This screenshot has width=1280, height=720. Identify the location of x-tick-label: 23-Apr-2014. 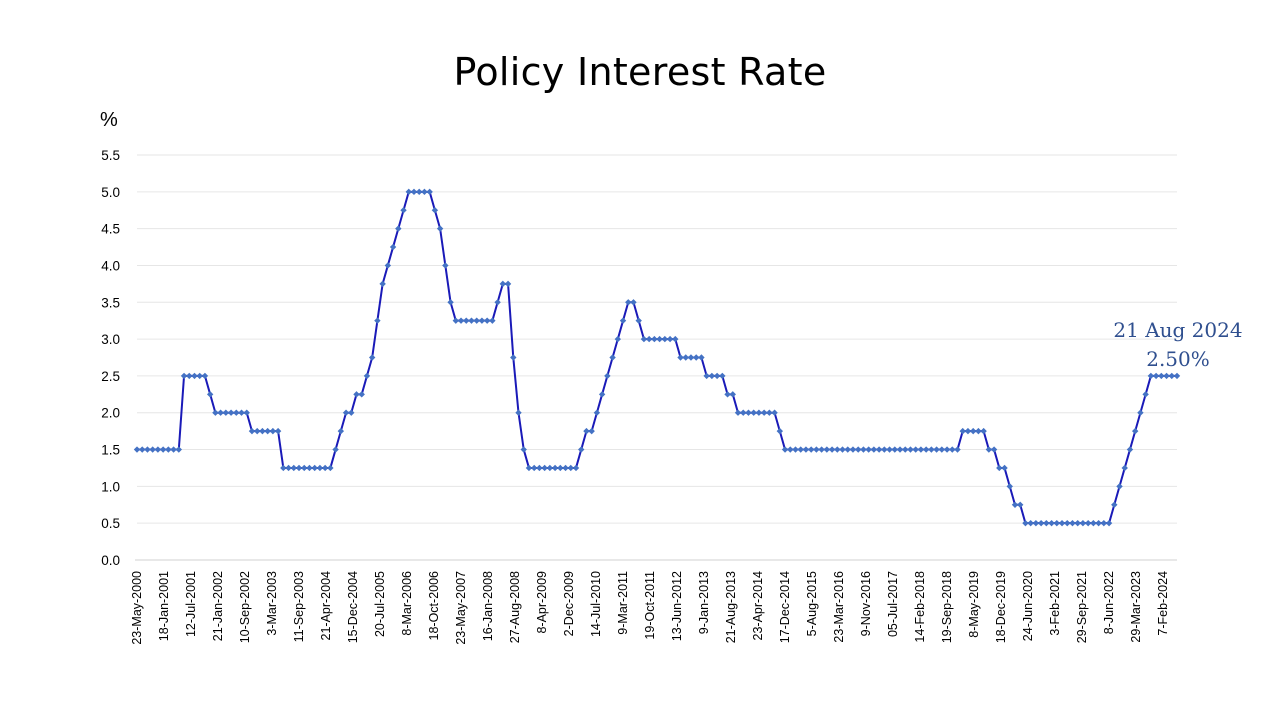
(758, 606).